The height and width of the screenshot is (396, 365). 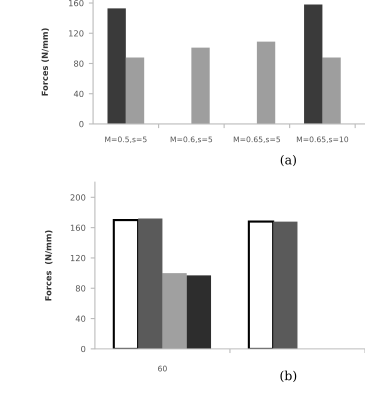 What do you see at coordinates (288, 160) in the screenshot?
I see `text: (a)` at bounding box center [288, 160].